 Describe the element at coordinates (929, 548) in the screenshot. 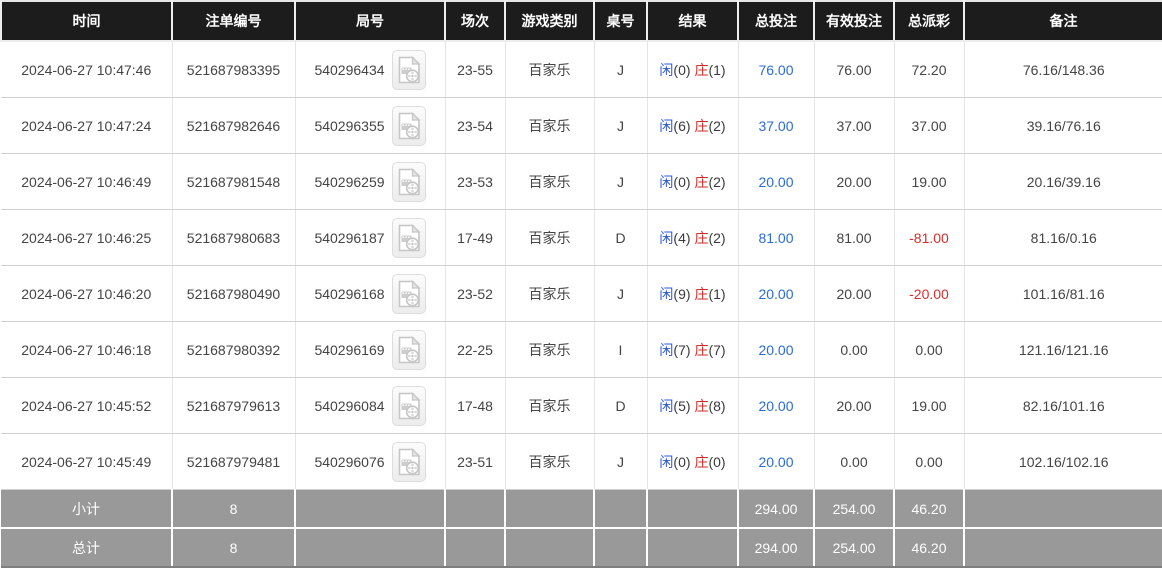

I see `summary-payout: 46.20` at that location.